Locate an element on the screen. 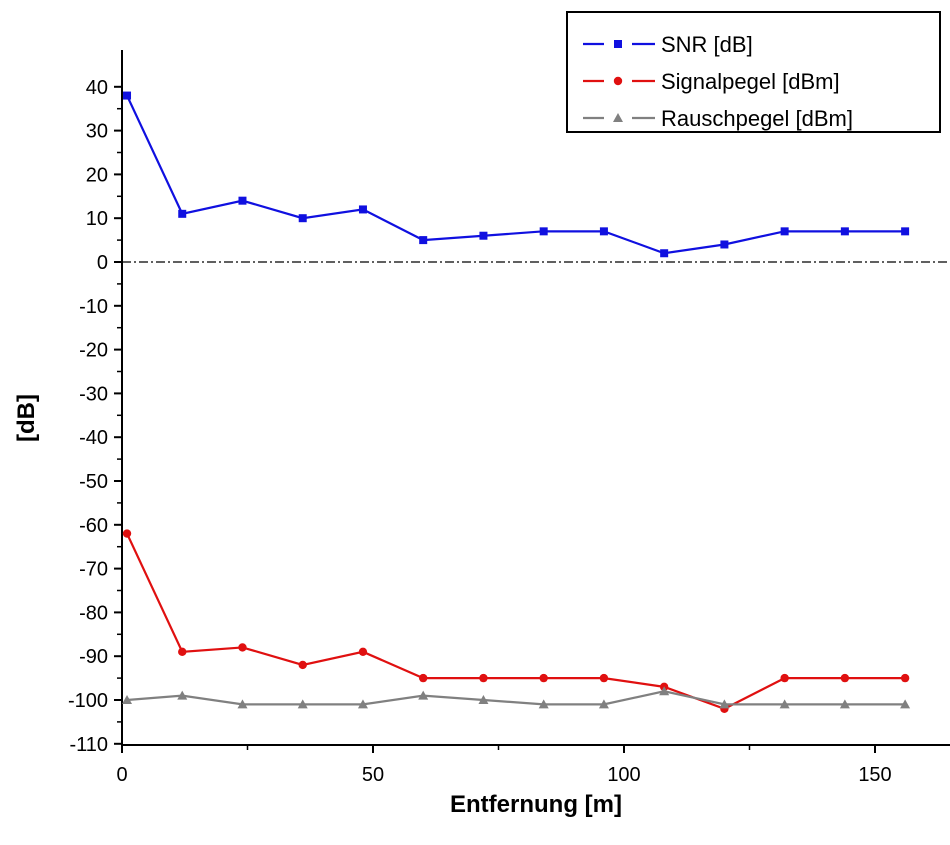 This screenshot has width=950, height=845. y-tick-label: -110 is located at coordinates (88, 745).